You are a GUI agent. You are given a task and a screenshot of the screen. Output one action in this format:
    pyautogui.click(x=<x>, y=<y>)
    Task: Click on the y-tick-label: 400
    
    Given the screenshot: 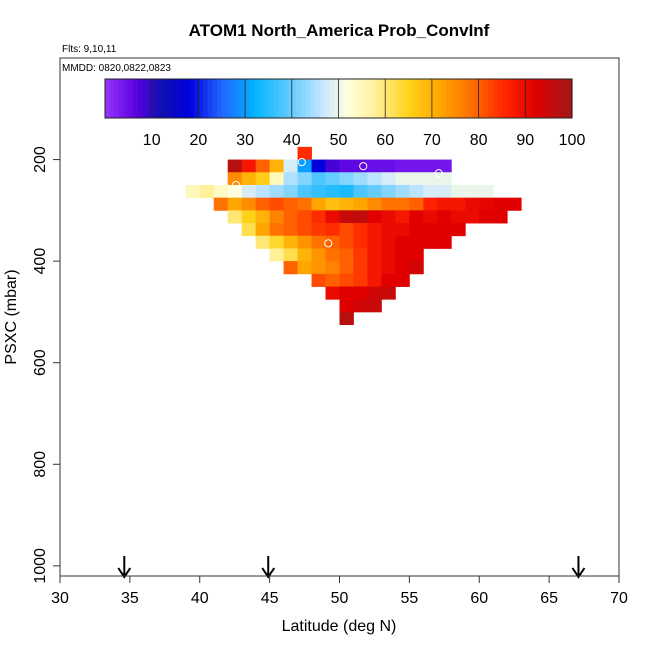 What is the action you would take?
    pyautogui.click(x=40, y=261)
    